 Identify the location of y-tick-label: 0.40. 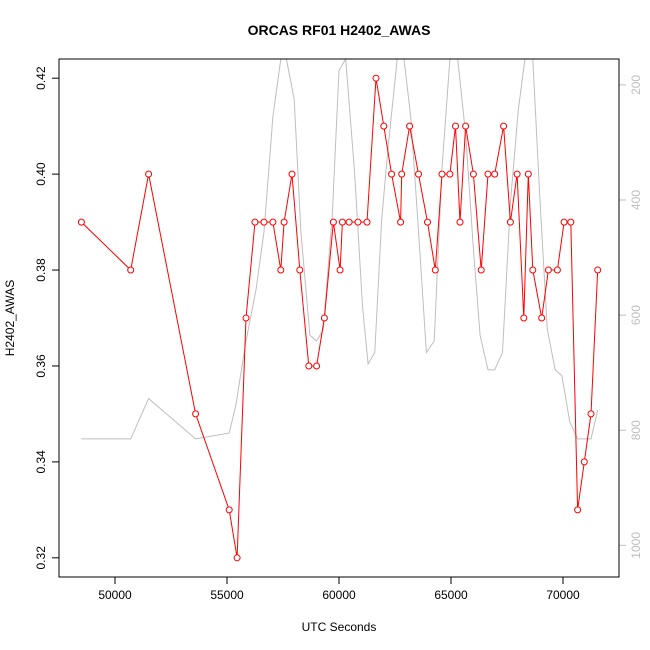
(41, 174).